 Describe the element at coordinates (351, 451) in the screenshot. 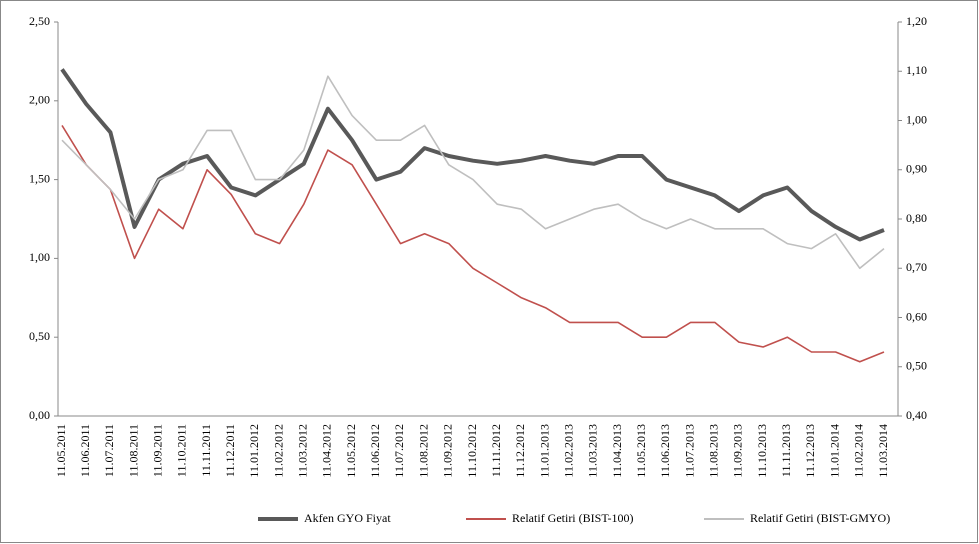

I see `x-tick-label: 11.05.2012` at that location.